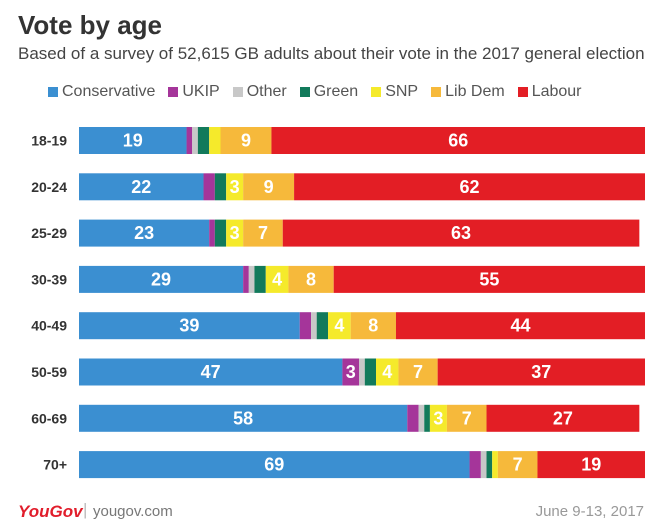  Describe the element at coordinates (201, 91) in the screenshot. I see `legend-label: UKIP` at that location.